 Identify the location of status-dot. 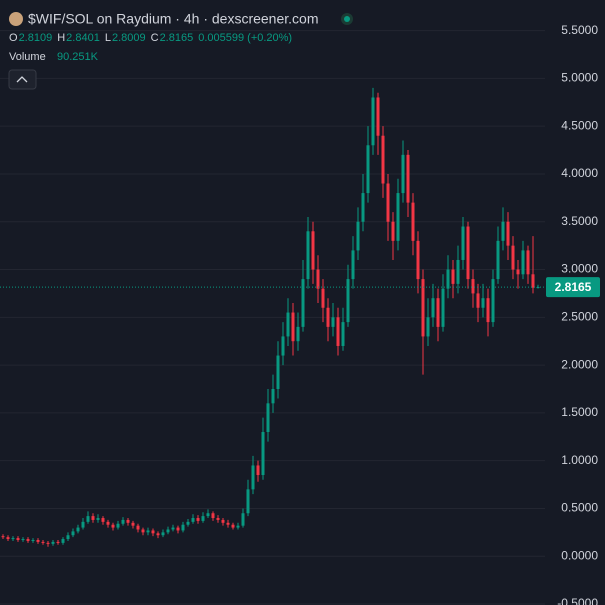
(347, 19).